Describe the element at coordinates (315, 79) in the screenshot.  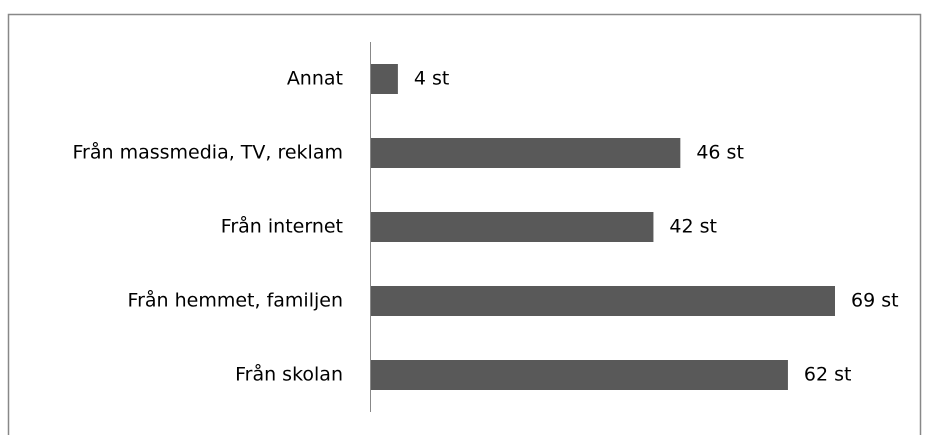
I see `category-label: Annat` at that location.